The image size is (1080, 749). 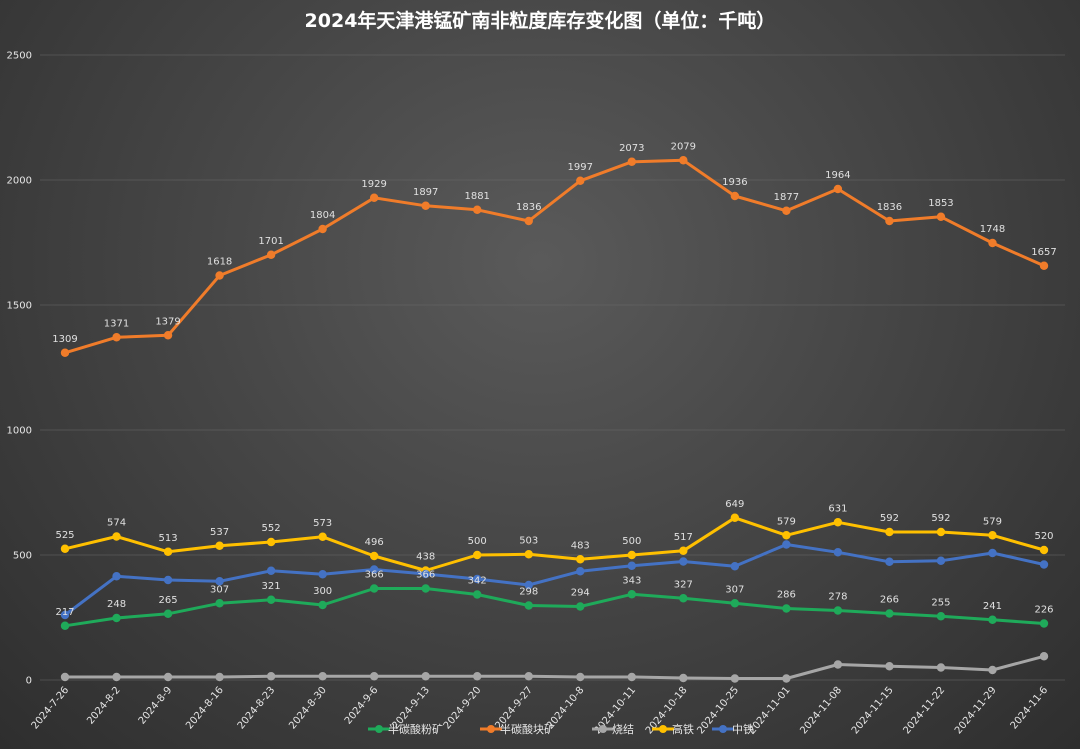 What do you see at coordinates (683, 146) in the screenshot?
I see `data-label: 2079` at bounding box center [683, 146].